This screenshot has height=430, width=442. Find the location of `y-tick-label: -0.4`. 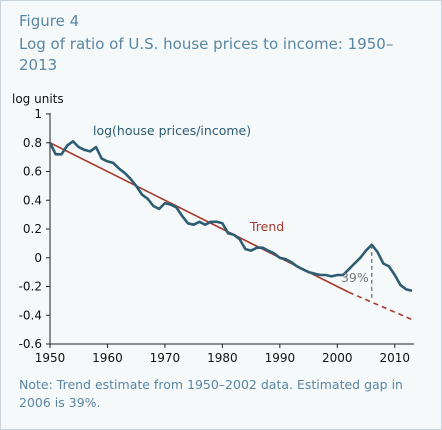

y-tick-label: -0.4 is located at coordinates (30, 315).